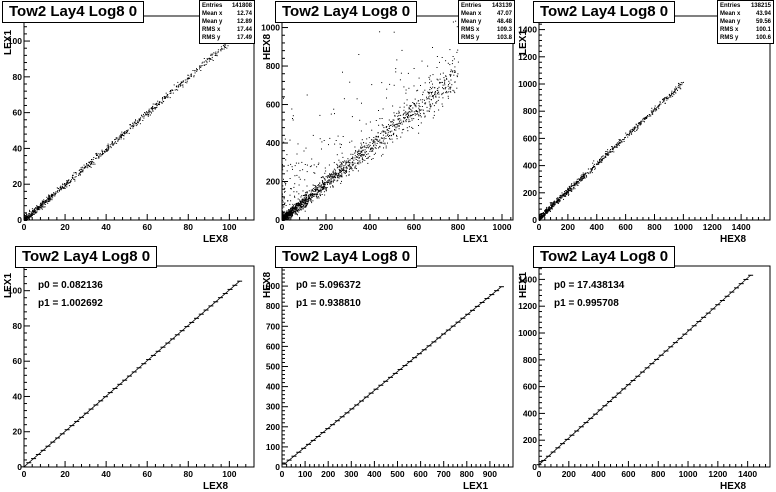 The width and height of the screenshot is (776, 492). What do you see at coordinates (530, 360) in the screenshot?
I see `y-tick-label: 800` at bounding box center [530, 360].